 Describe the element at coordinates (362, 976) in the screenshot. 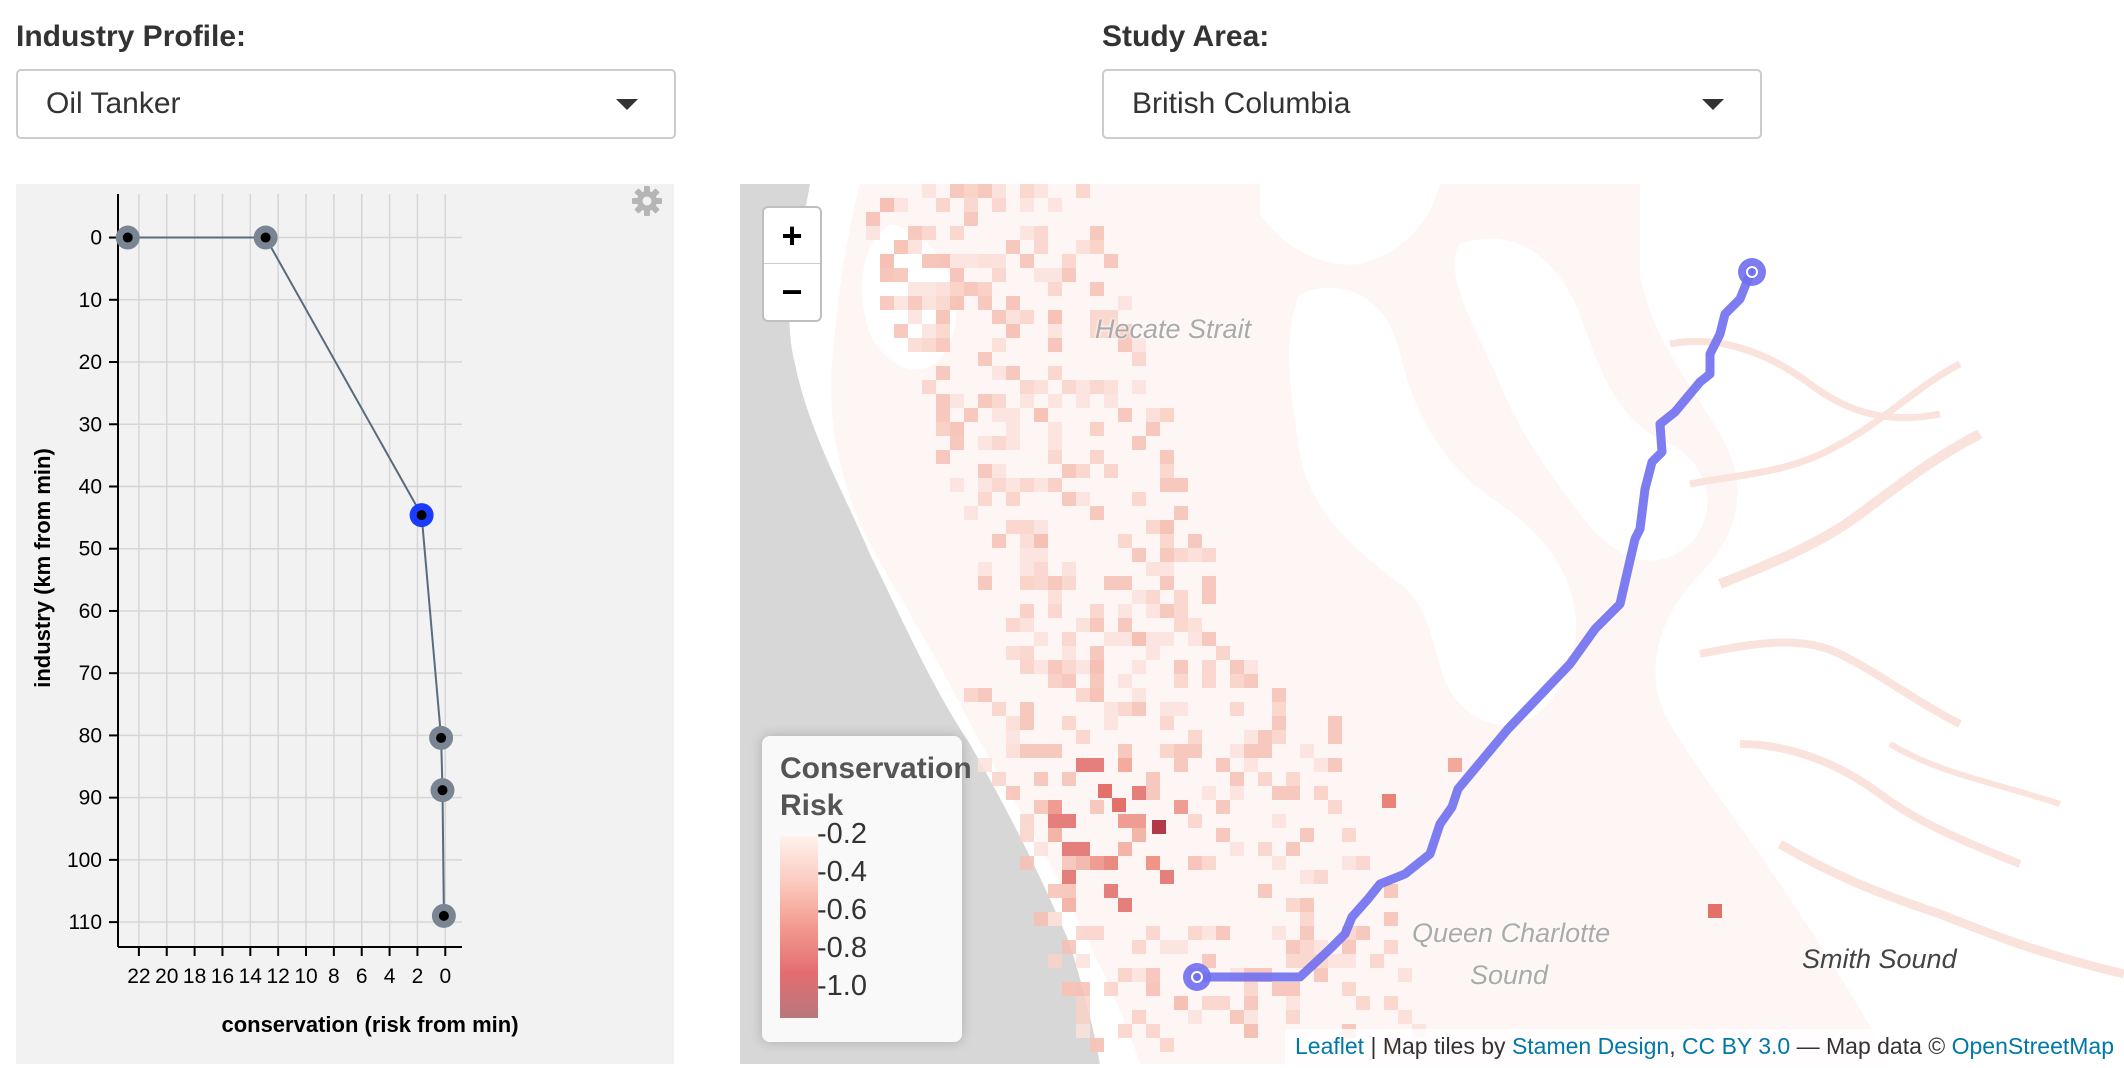

I see `x-tick-label: 6` at that location.